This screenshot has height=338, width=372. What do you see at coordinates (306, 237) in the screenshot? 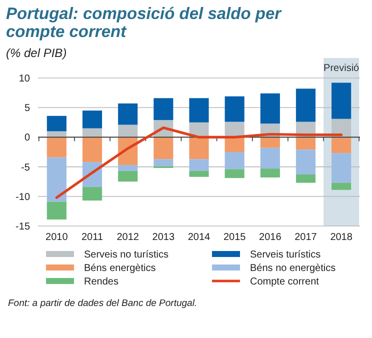
I see `x-tick-label: 2017` at bounding box center [306, 237].